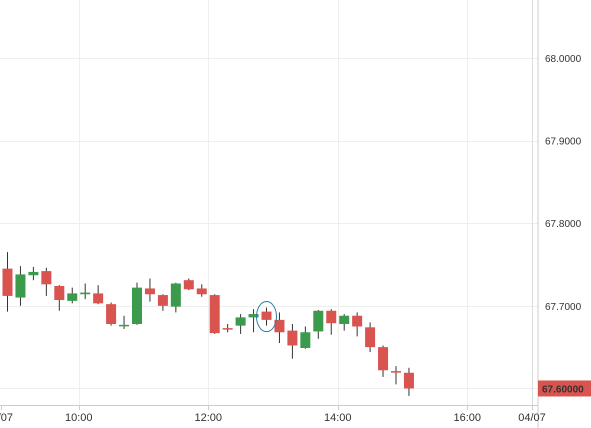 This screenshot has width=591, height=428. What do you see at coordinates (563, 307) in the screenshot?
I see `price-tick-label: 67.7000` at bounding box center [563, 307].